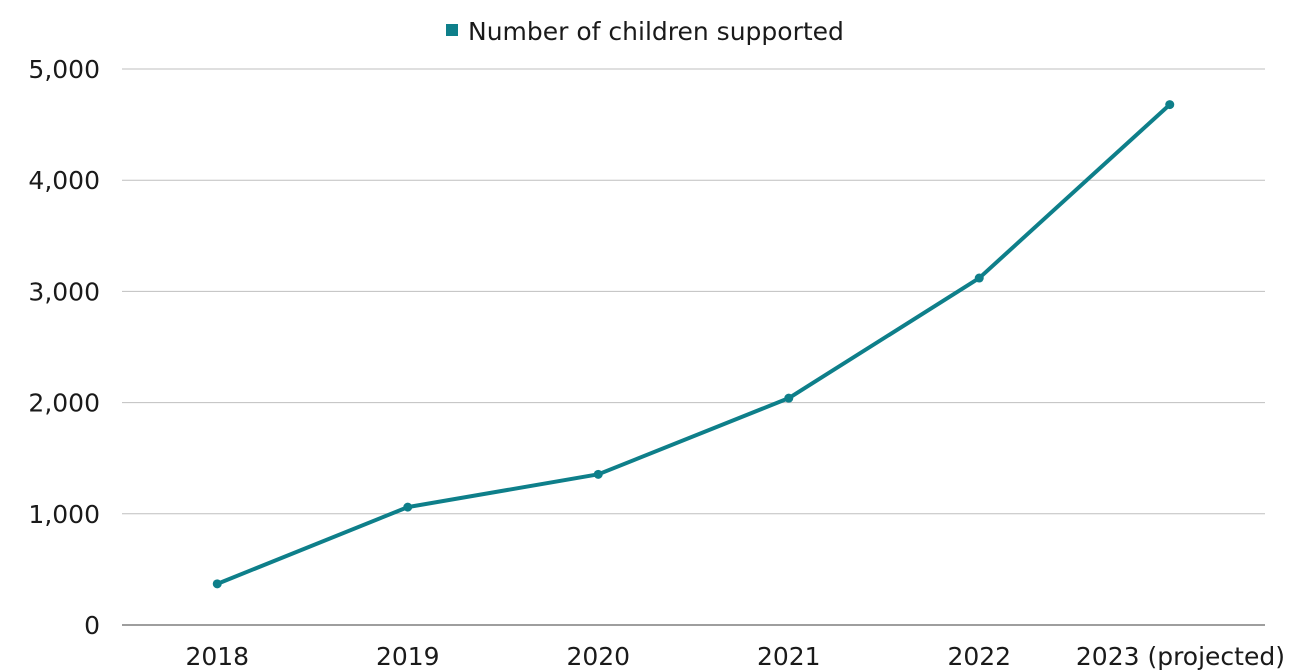 This screenshot has width=1295, height=671. I want to click on x-tick-label: 2022, so click(979, 656).